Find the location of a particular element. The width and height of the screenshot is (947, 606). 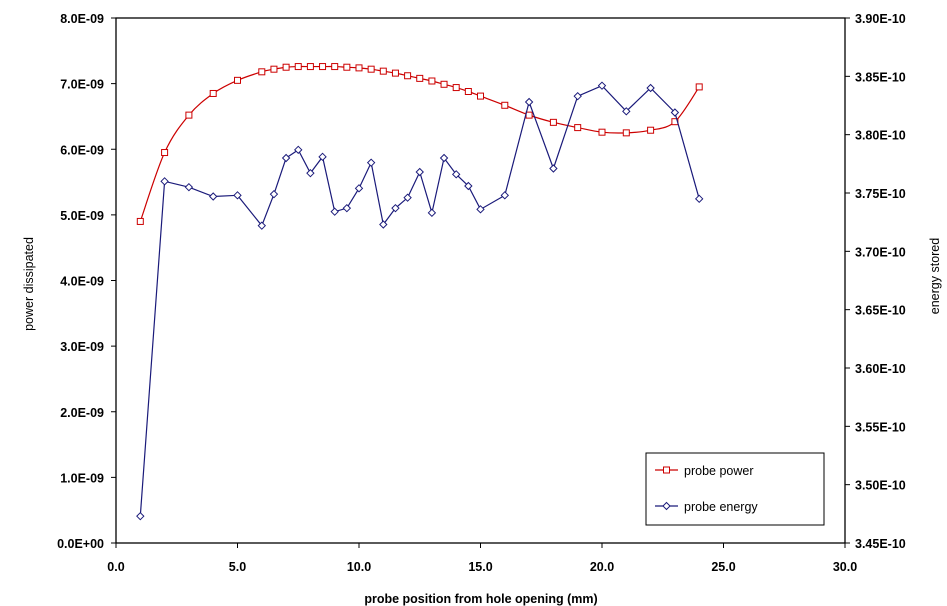

y-tick-label: 8.0E-09 is located at coordinates (82, 19).